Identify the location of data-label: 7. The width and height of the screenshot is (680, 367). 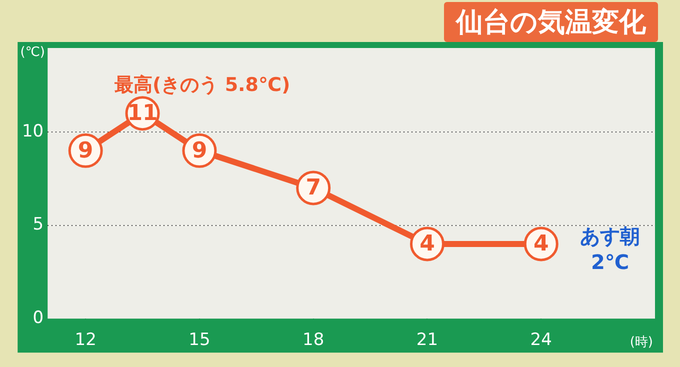
(314, 188).